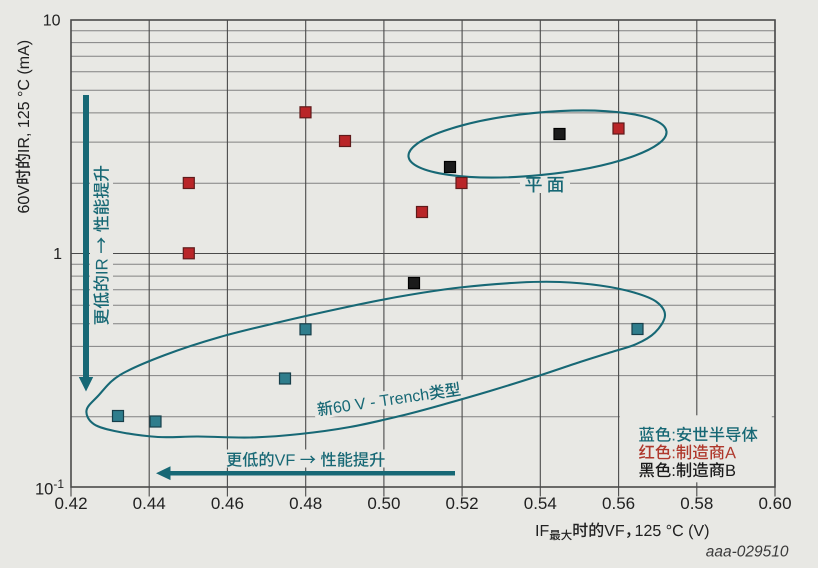 The image size is (818, 568). What do you see at coordinates (462, 503) in the screenshot?
I see `svg-text: 0.52` at bounding box center [462, 503].